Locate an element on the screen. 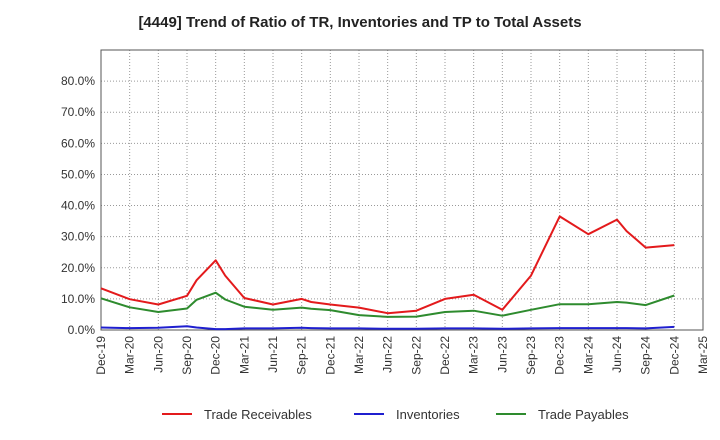 This screenshot has width=720, height=440. y-tick-label: 60.0% is located at coordinates (78, 143).